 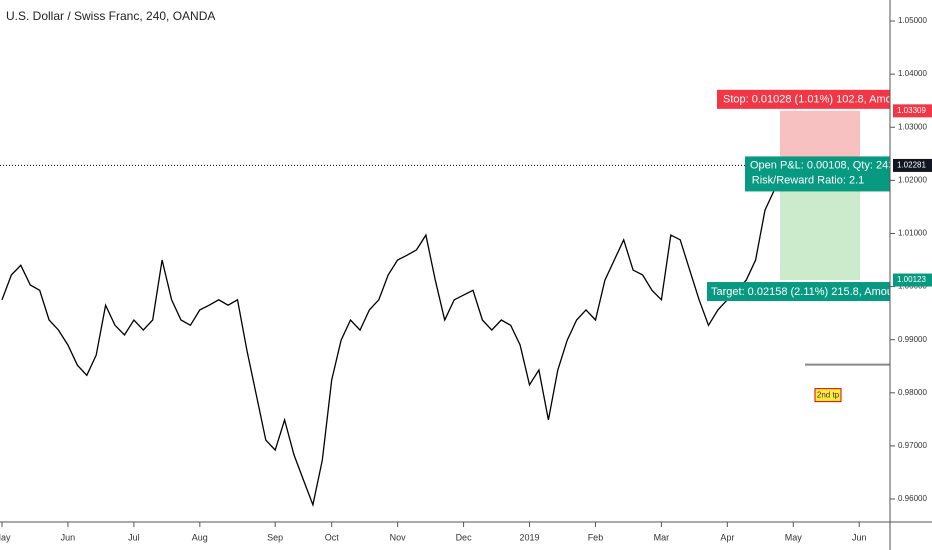 What do you see at coordinates (912, 498) in the screenshot?
I see `y-tick-label: 0.96000` at bounding box center [912, 498].